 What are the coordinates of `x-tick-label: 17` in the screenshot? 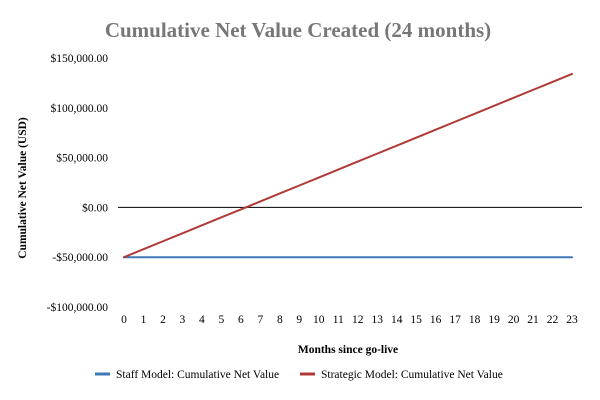 It's located at (455, 320).